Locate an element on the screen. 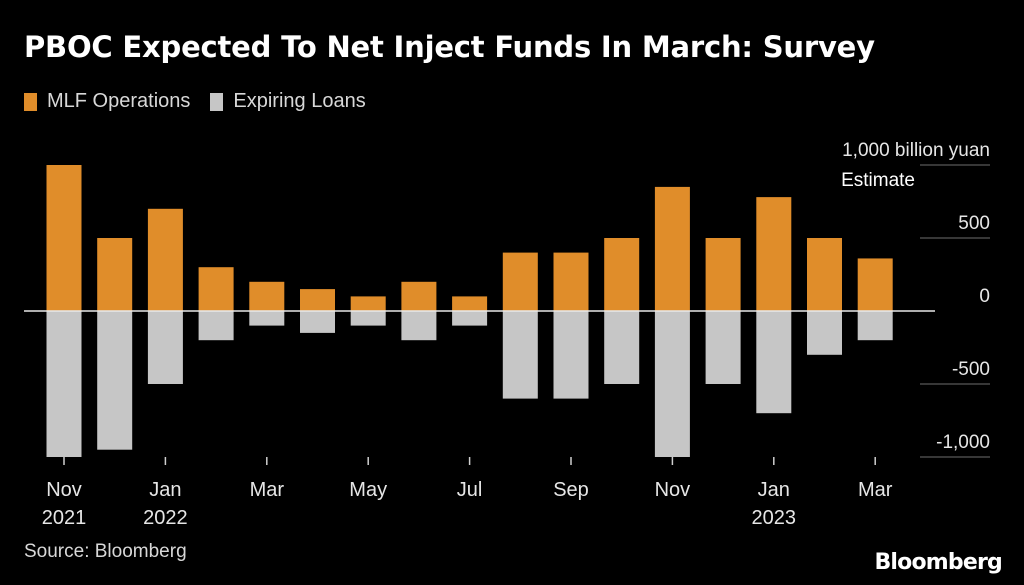 The image size is (1024, 585). y-tick-label: -1,000 is located at coordinates (963, 442).